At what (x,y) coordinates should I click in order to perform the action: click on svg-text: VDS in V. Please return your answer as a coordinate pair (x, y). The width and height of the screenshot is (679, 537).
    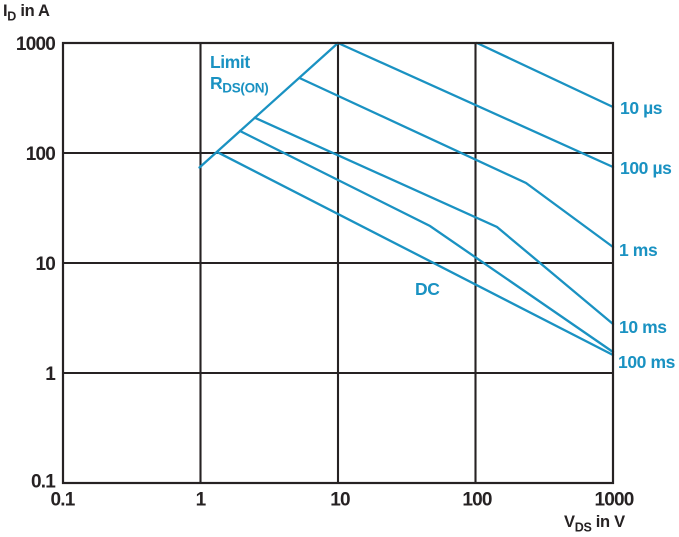
    Looking at the image, I should click on (594, 524).